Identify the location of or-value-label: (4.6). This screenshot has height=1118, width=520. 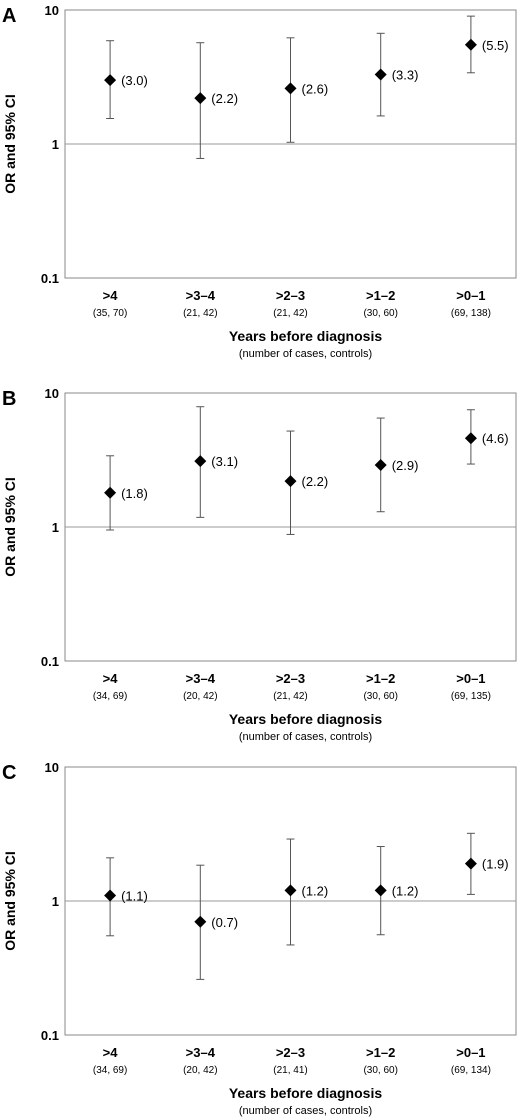
(495, 438).